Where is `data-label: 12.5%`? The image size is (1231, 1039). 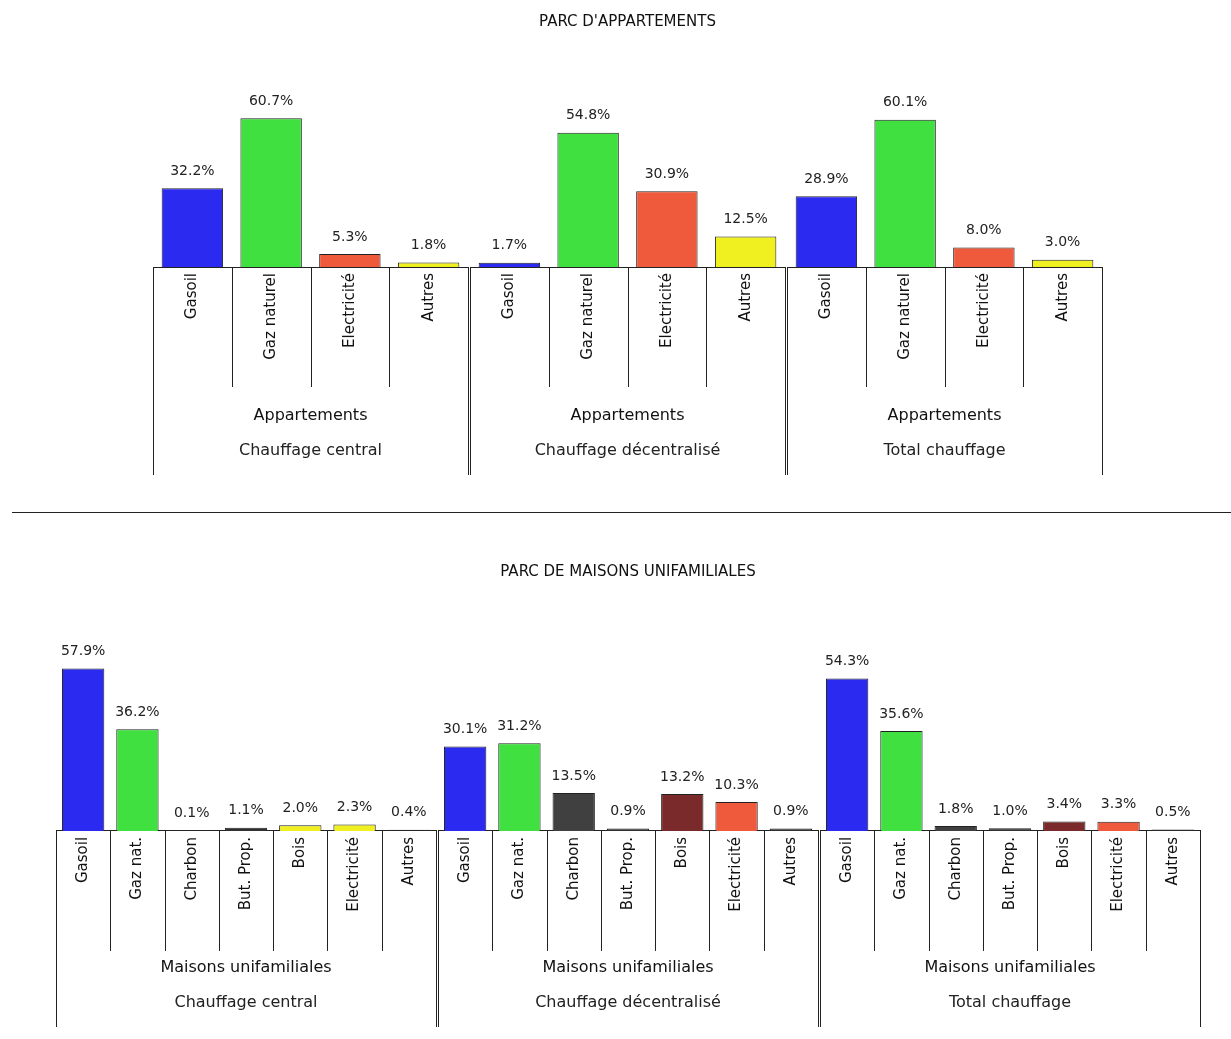 data-label: 12.5% is located at coordinates (745, 218).